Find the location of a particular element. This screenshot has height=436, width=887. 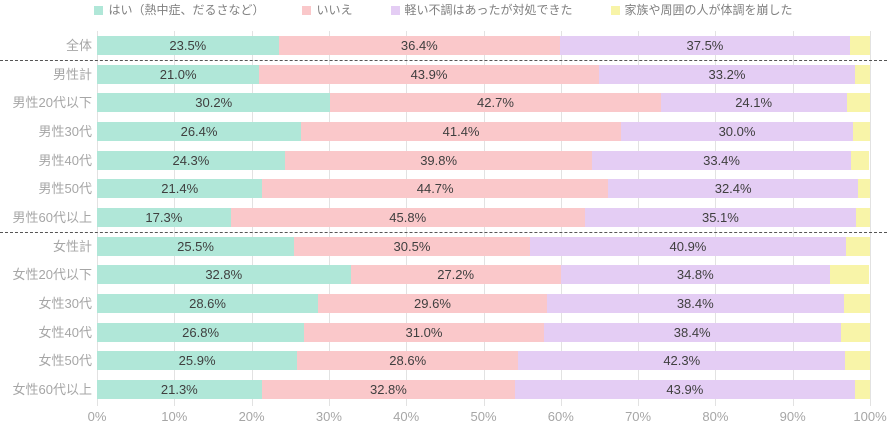

x-axis-tick-label: 80% is located at coordinates (715, 416).